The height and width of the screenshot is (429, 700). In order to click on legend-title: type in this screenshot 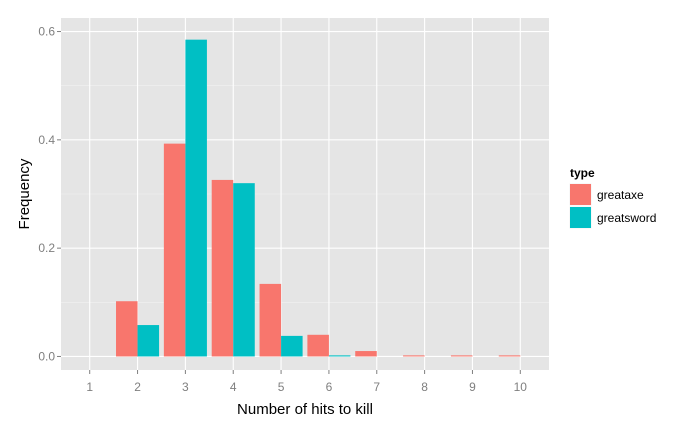, I will do `click(582, 173)`.